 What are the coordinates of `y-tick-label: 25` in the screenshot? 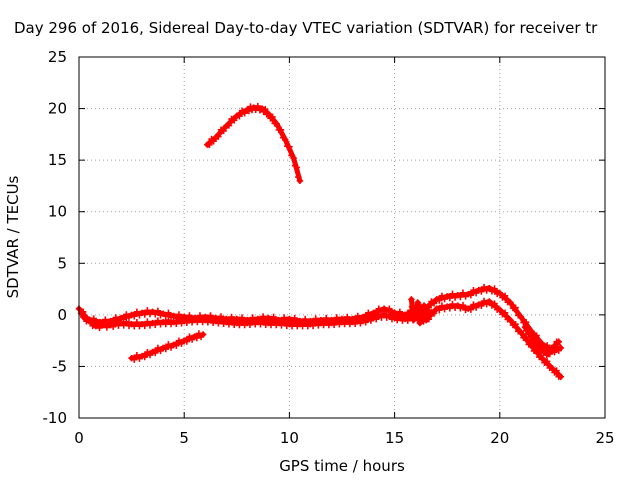 It's located at (57, 57).